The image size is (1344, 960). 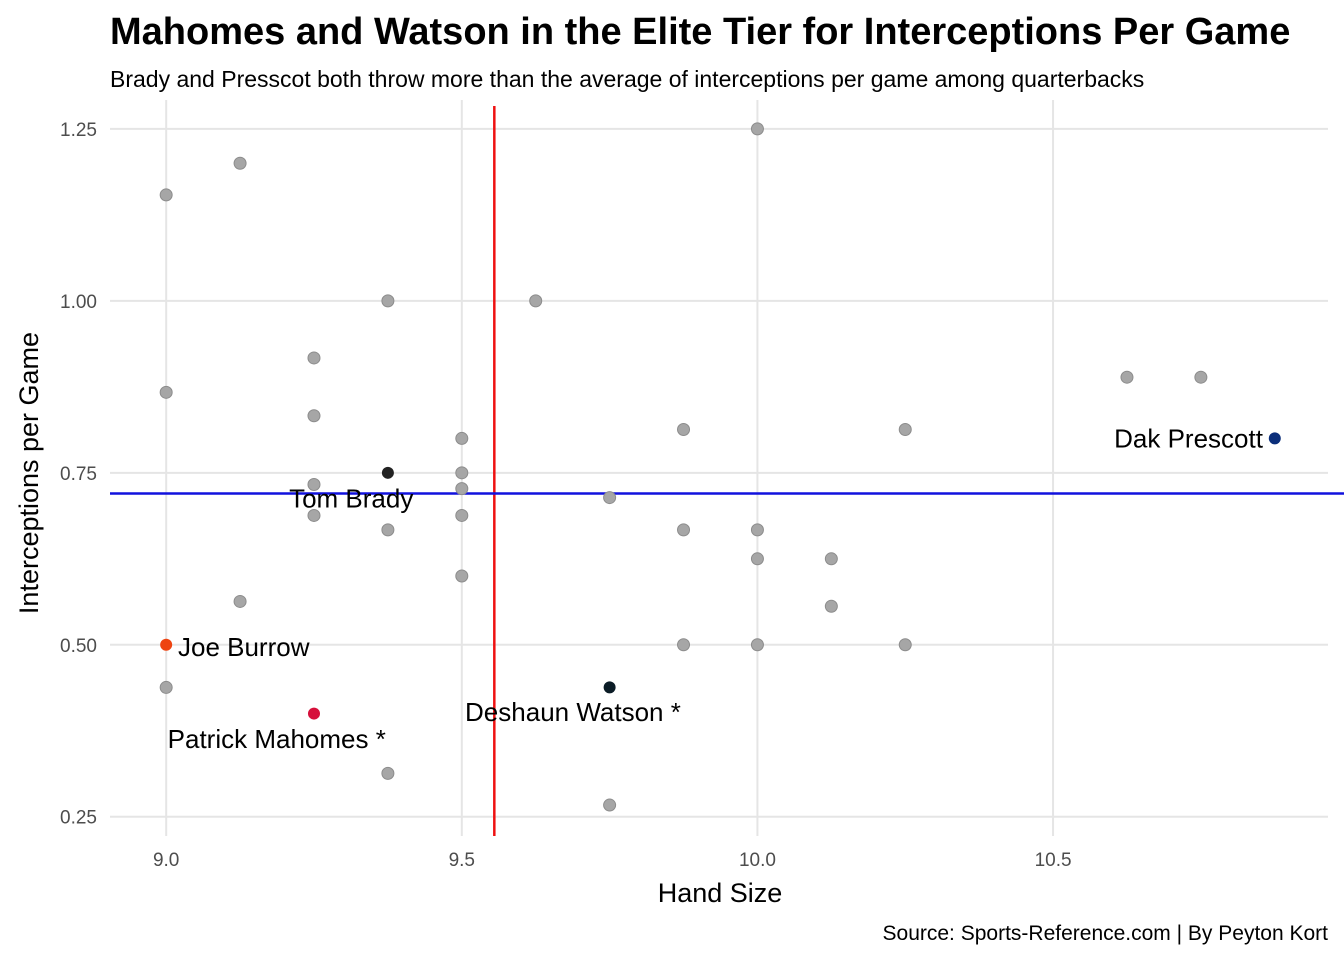 I want to click on x-tick-label: 10.5, so click(x=1053, y=860).